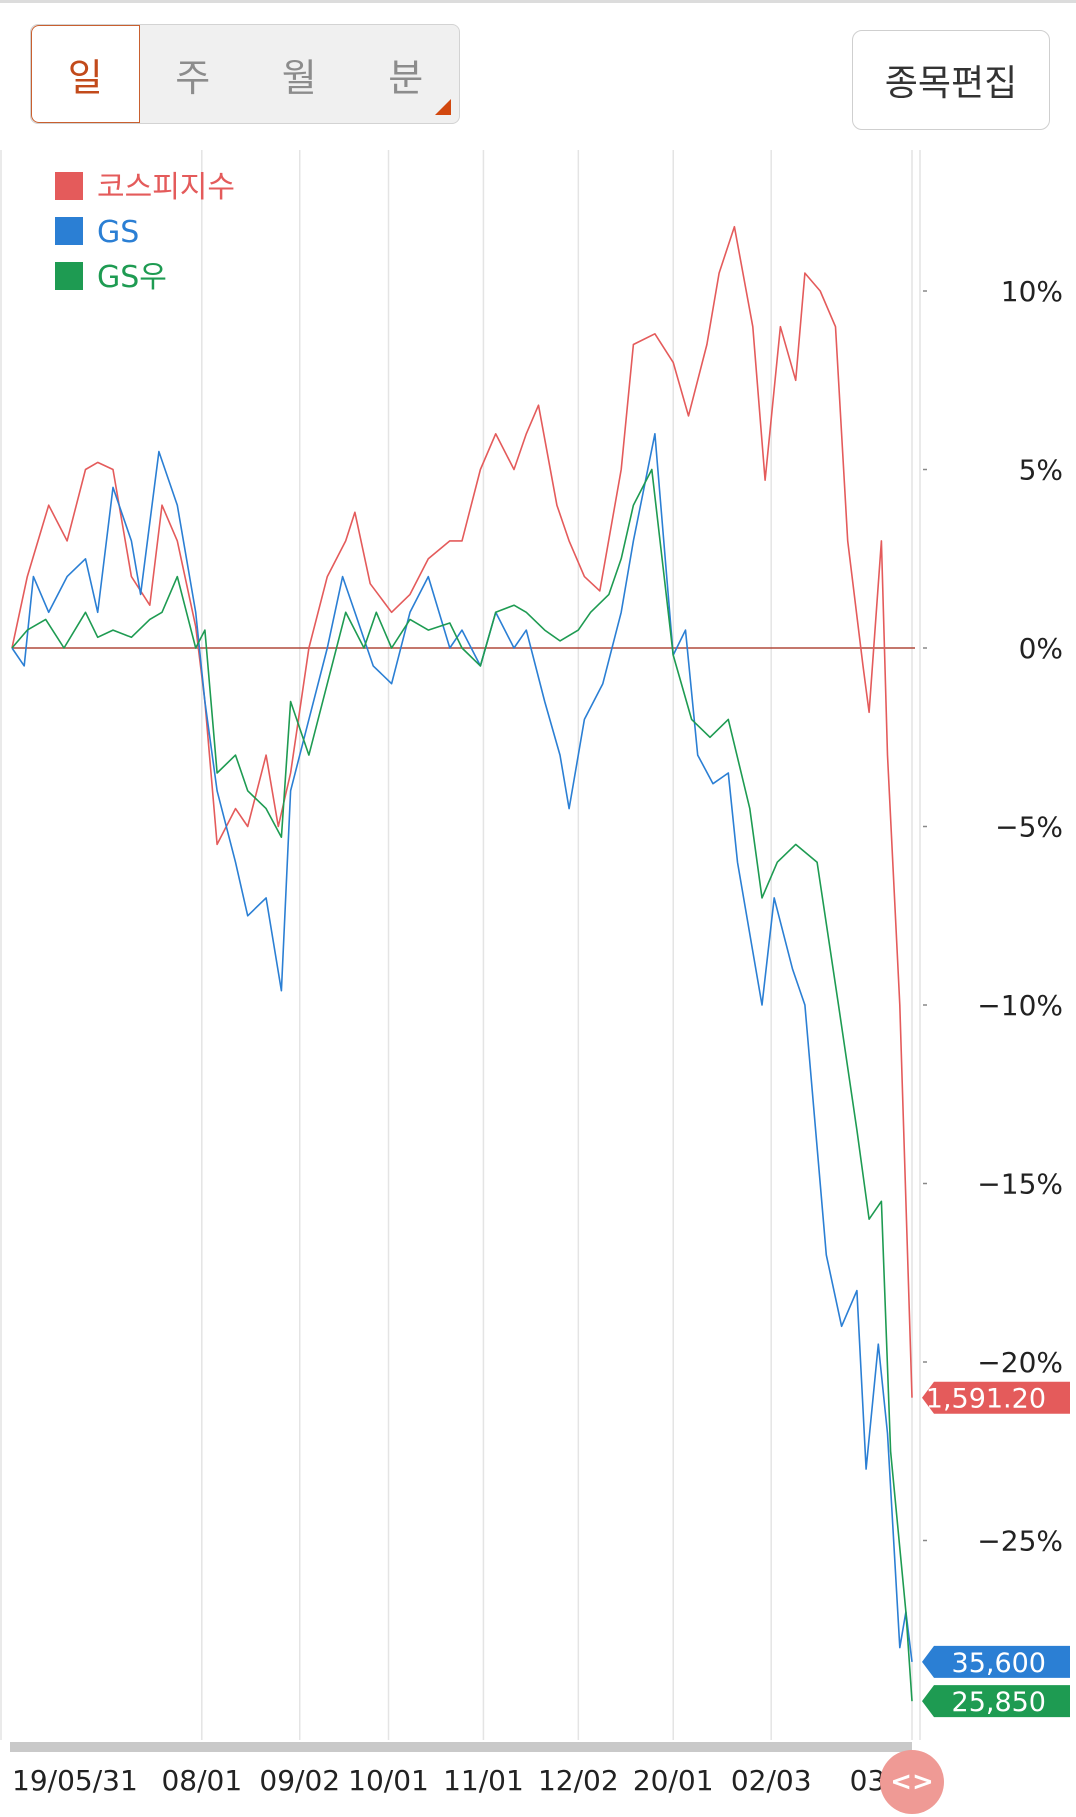 Image resolution: width=1076 pixels, height=1817 pixels. Describe the element at coordinates (299, 1780) in the screenshot. I see `x-tick-label: 09/02` at that location.